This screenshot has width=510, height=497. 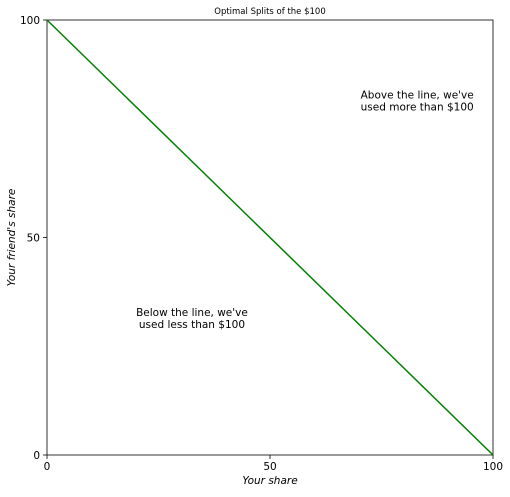 What do you see at coordinates (30, 21) in the screenshot?
I see `y-tick-label: 100` at bounding box center [30, 21].